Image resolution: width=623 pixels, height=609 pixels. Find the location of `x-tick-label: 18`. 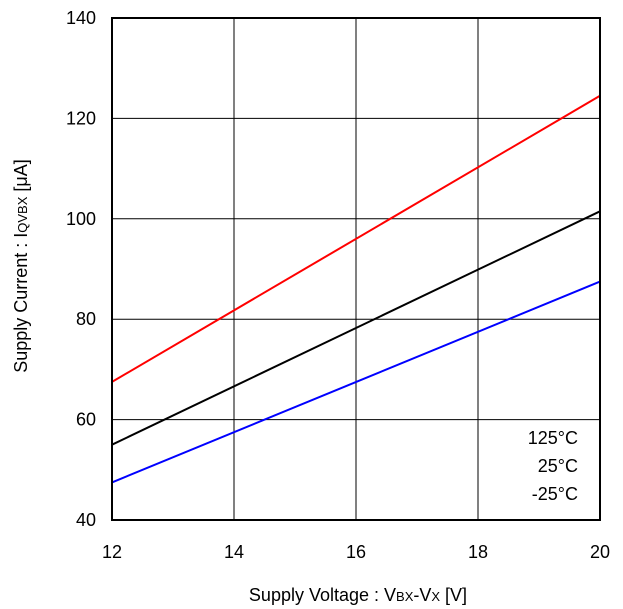

x-tick-label: 18 is located at coordinates (478, 552).